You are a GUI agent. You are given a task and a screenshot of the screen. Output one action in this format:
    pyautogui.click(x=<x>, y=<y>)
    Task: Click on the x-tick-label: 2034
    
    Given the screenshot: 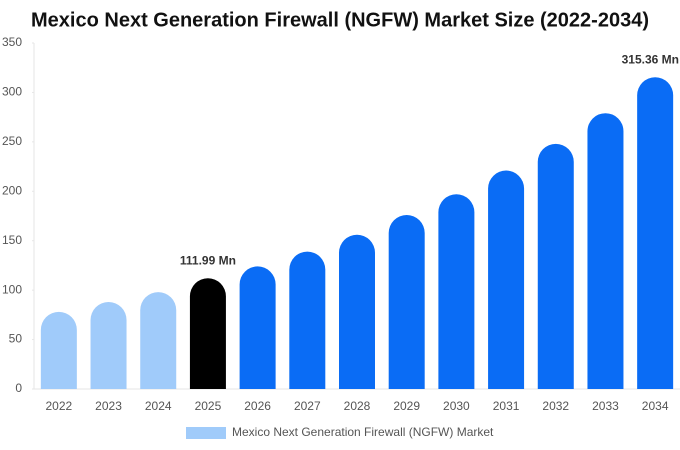 What is the action you would take?
    pyautogui.click(x=655, y=406)
    